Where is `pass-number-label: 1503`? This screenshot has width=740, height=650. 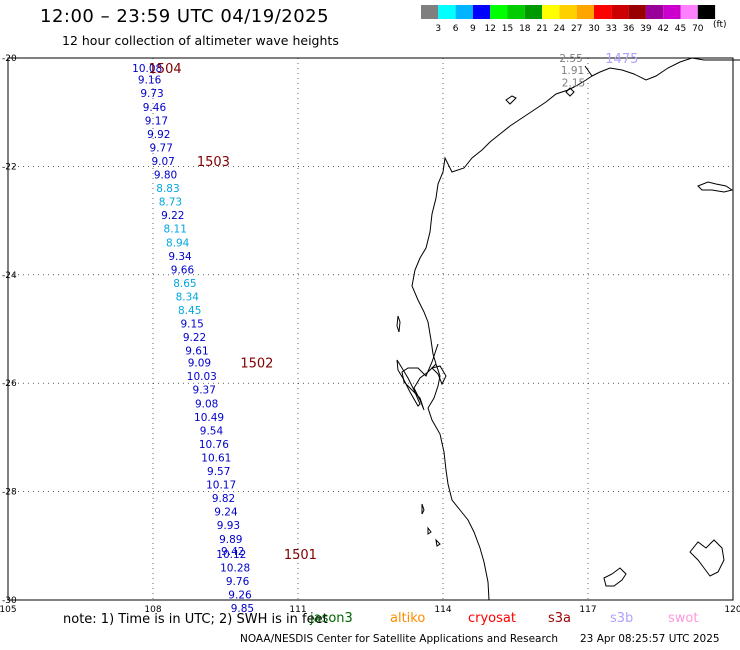 pass-number-label: 1503 is located at coordinates (213, 162).